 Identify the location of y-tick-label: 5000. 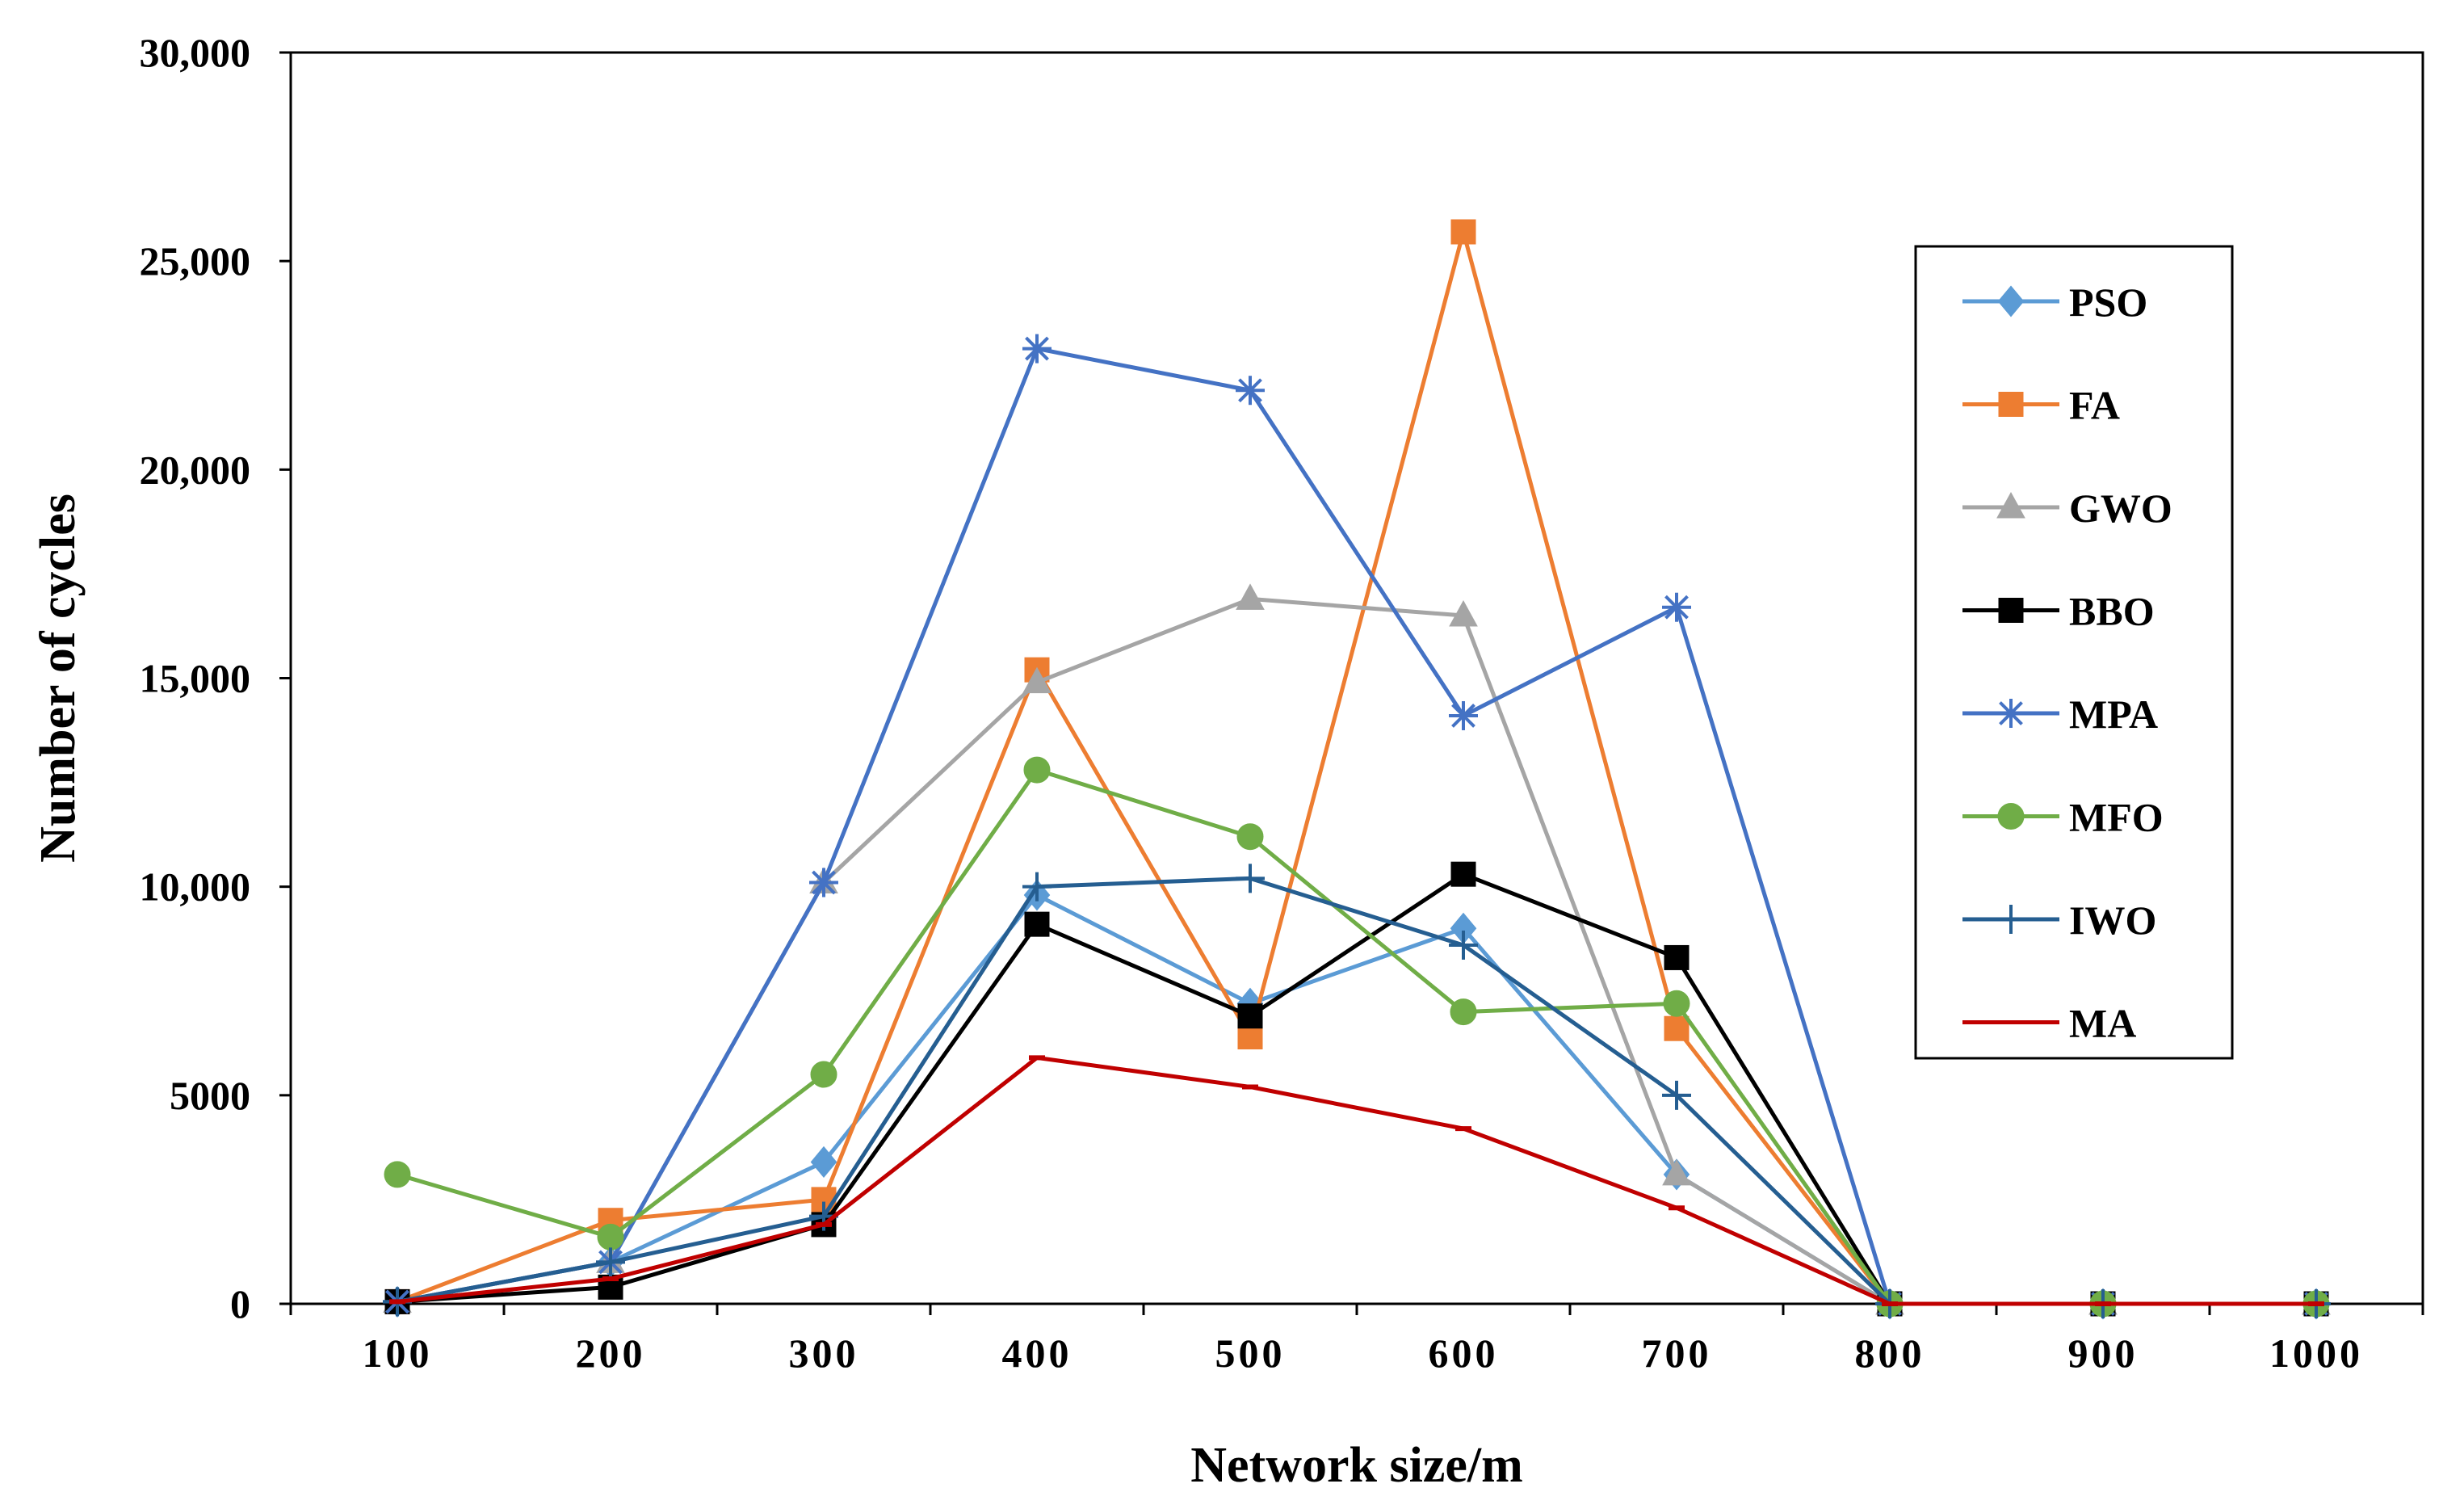
(210, 1095).